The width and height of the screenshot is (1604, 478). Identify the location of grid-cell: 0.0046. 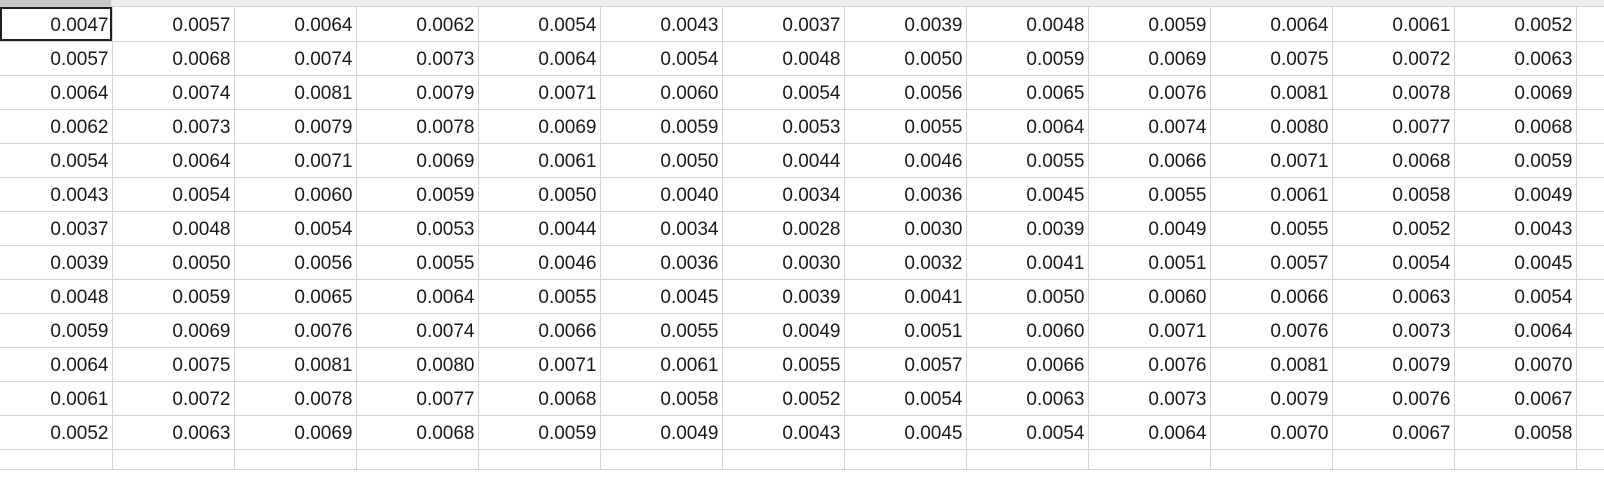
(539, 262).